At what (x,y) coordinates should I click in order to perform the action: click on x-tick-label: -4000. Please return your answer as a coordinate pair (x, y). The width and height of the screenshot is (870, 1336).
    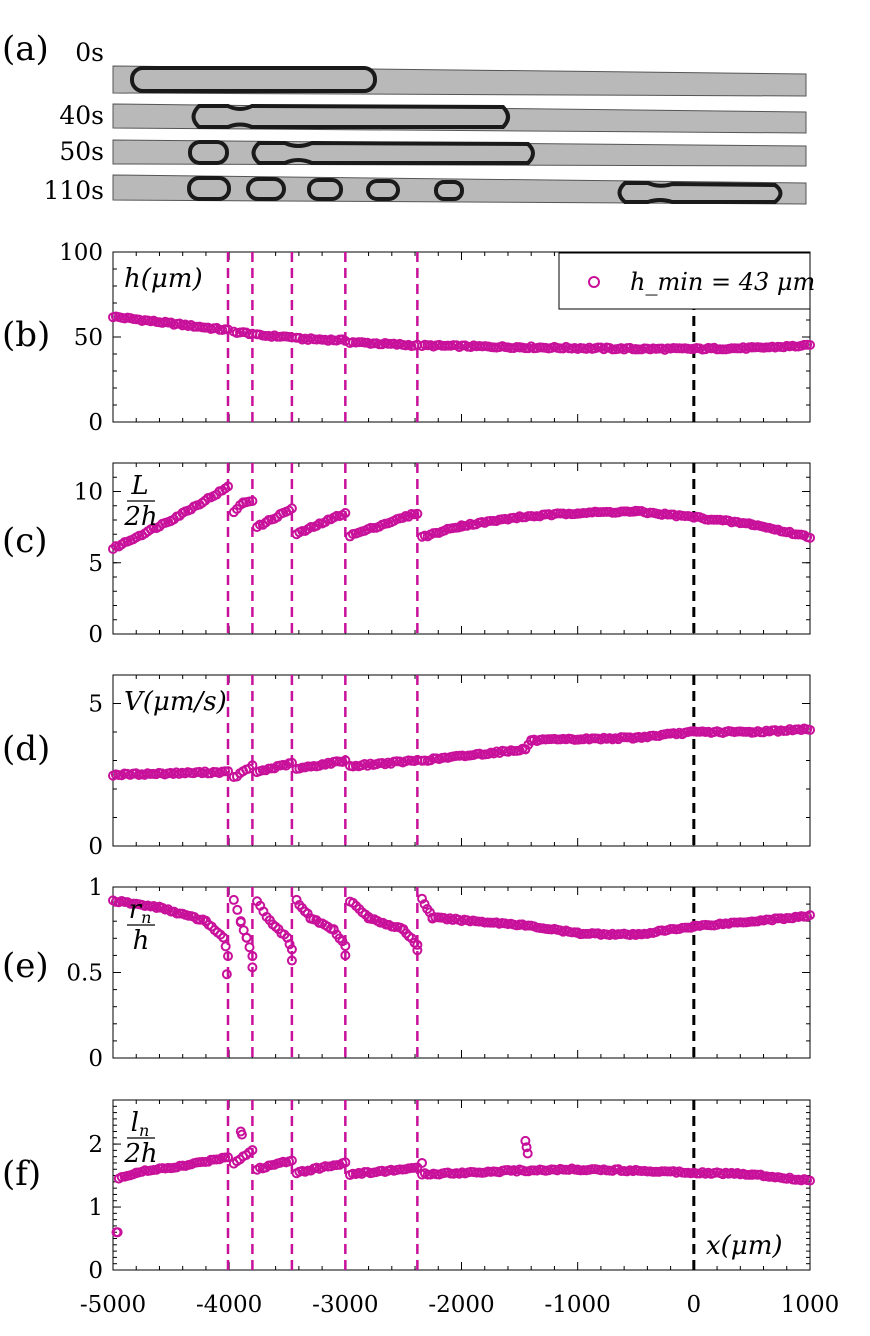
    Looking at the image, I should click on (229, 1305).